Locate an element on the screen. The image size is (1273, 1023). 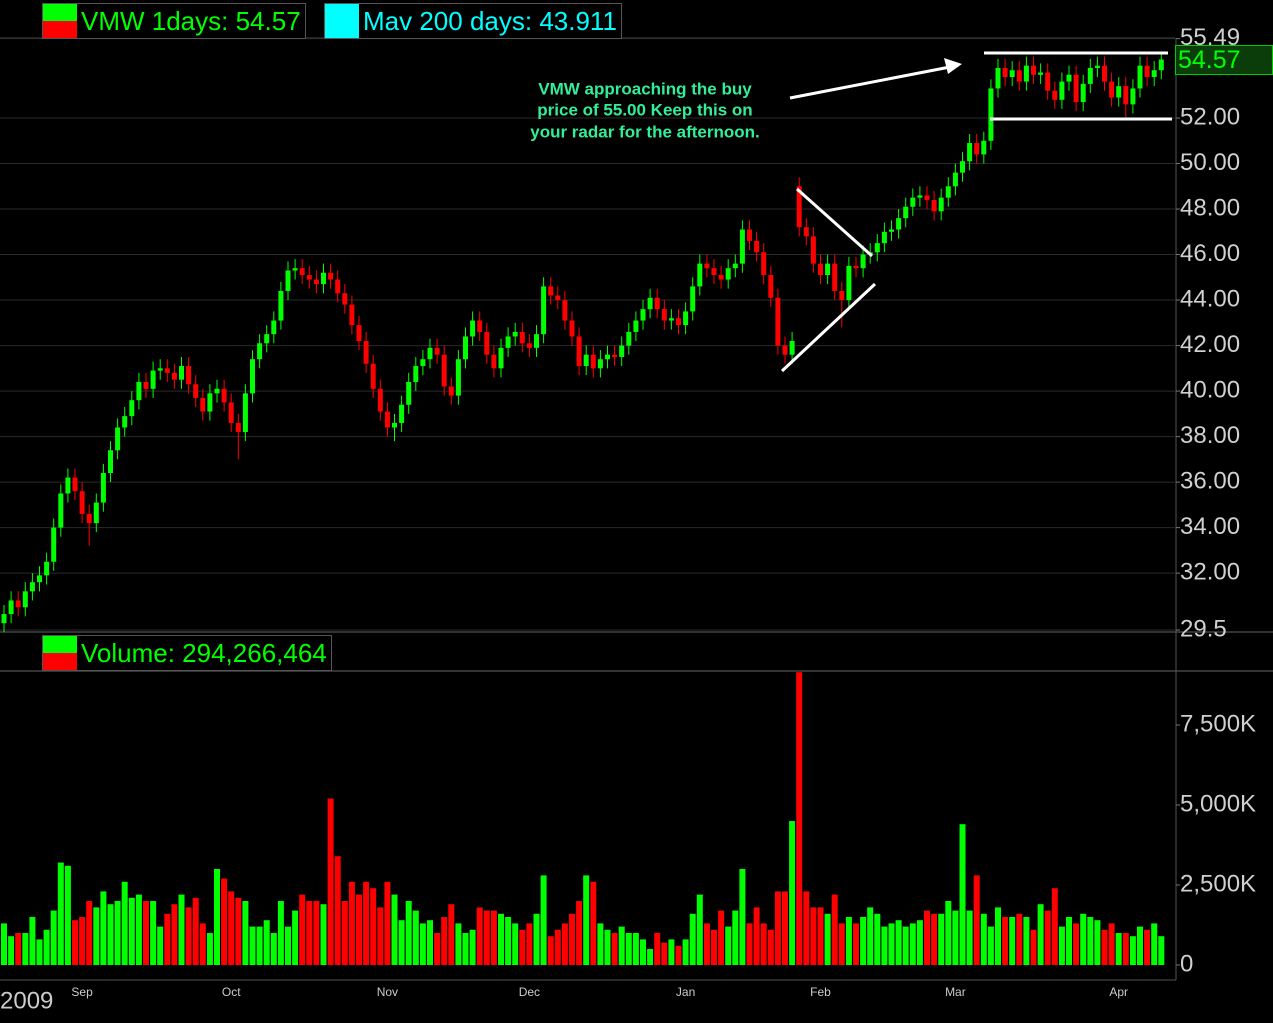
y-tick-label: 36.00 is located at coordinates (1210, 480).